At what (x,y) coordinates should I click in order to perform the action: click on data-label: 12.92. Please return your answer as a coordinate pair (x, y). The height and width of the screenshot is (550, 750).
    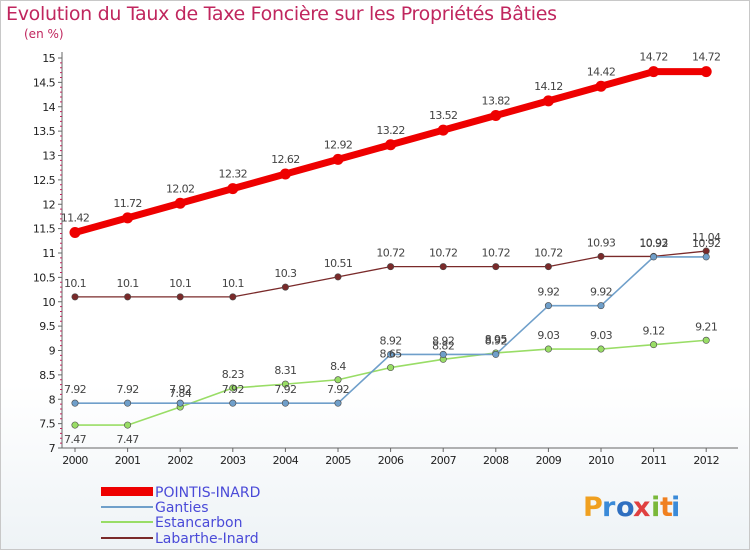
    Looking at the image, I should click on (338, 144).